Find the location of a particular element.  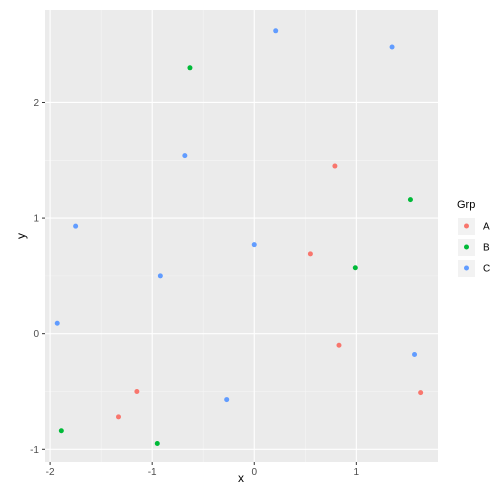

legend-key-b is located at coordinates (466, 247).